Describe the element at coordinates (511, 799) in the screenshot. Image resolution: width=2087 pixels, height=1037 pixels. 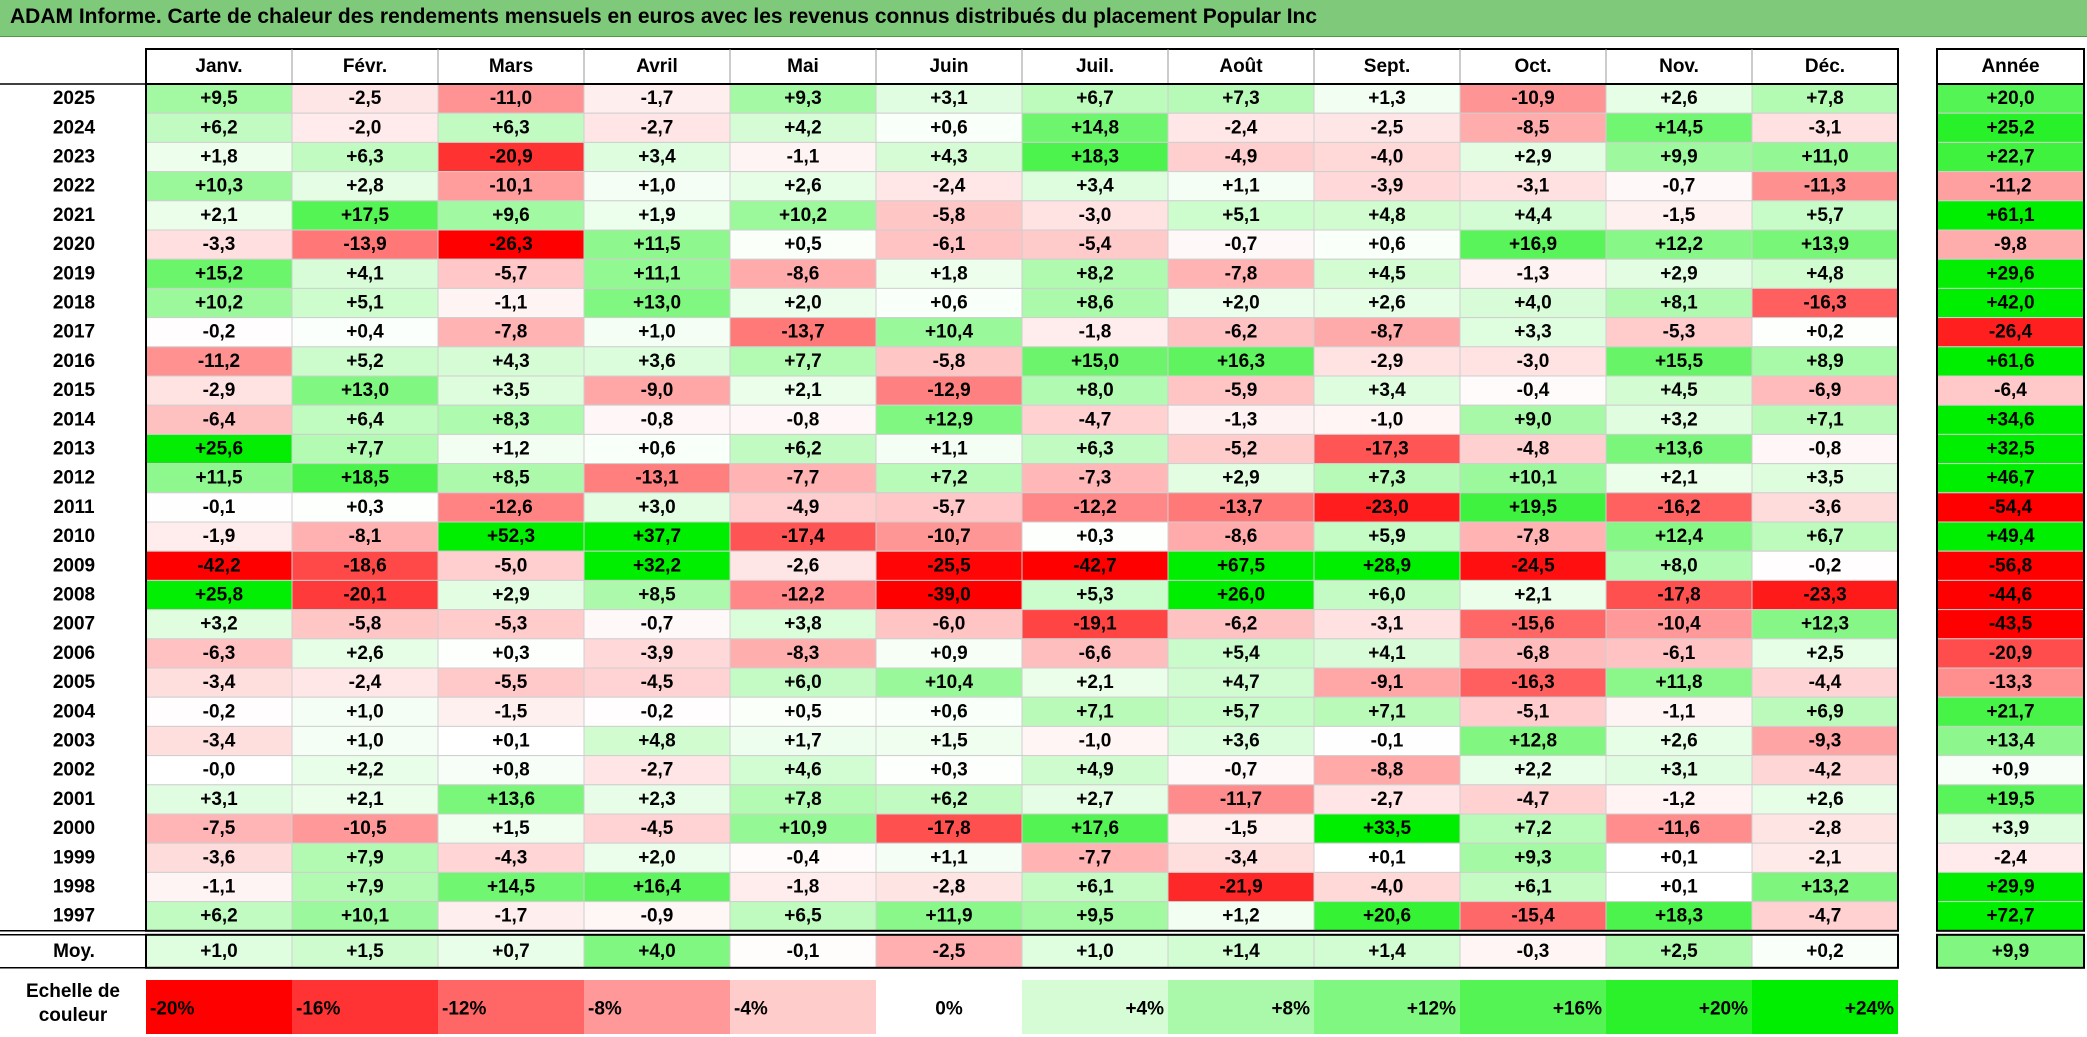
I see `heatmap-cell-value: +13,6` at that location.